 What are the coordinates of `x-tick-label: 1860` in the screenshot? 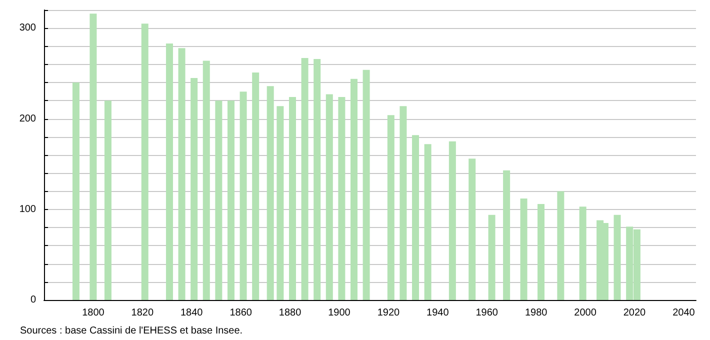 It's located at (241, 313).